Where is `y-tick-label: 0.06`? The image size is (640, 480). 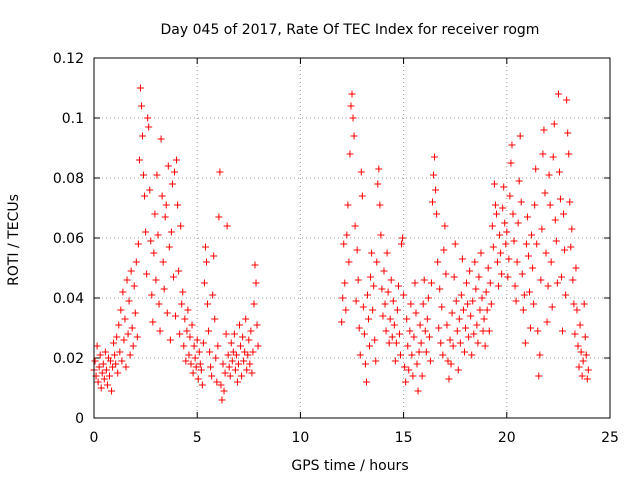
y-tick-label: 0.06 is located at coordinates (68, 239).